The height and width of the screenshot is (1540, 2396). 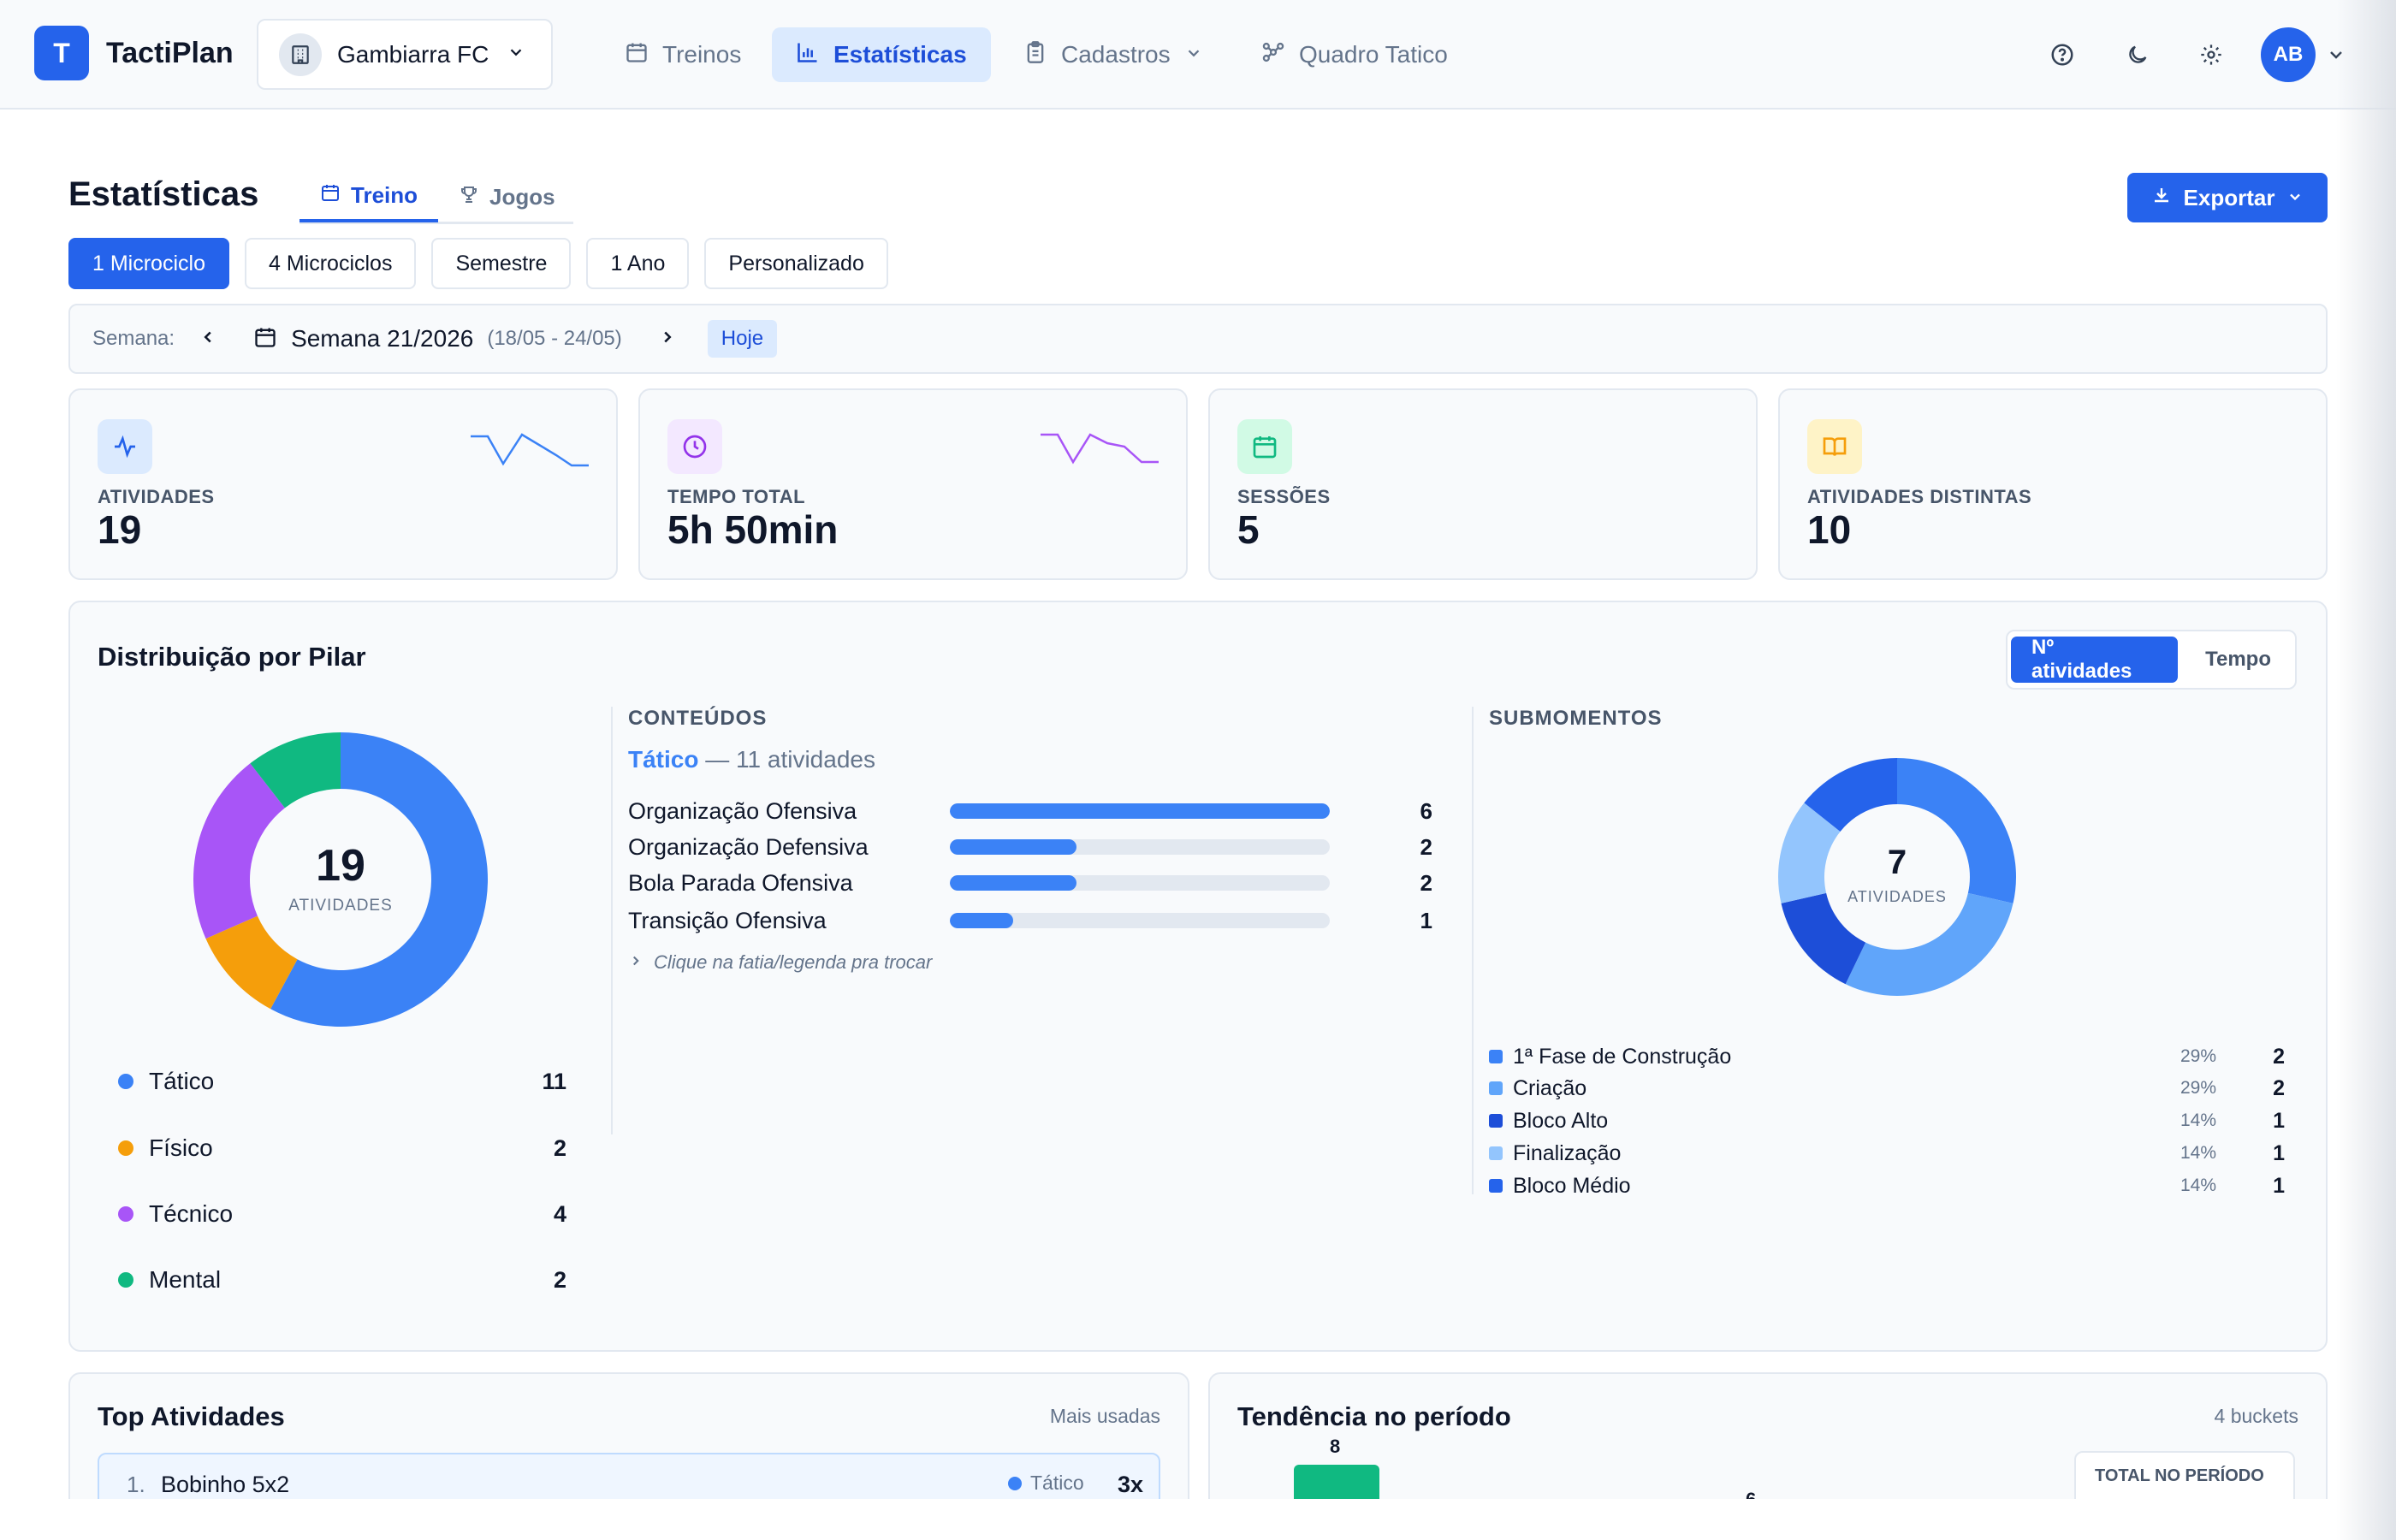 I want to click on submoment-slice-bloco-médio, so click(x=1851, y=795).